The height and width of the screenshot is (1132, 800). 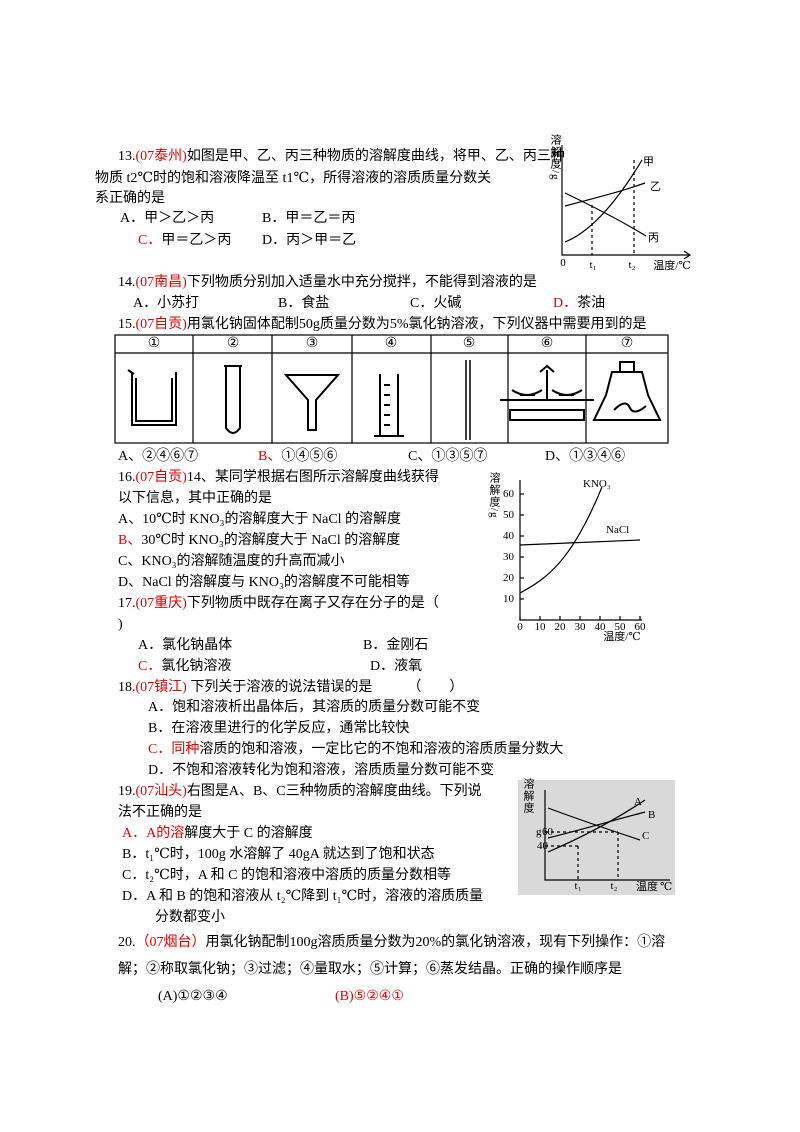 What do you see at coordinates (231, 562) in the screenshot?
I see `text-line: C、KNO₃的溶解随温度的升高而减小` at bounding box center [231, 562].